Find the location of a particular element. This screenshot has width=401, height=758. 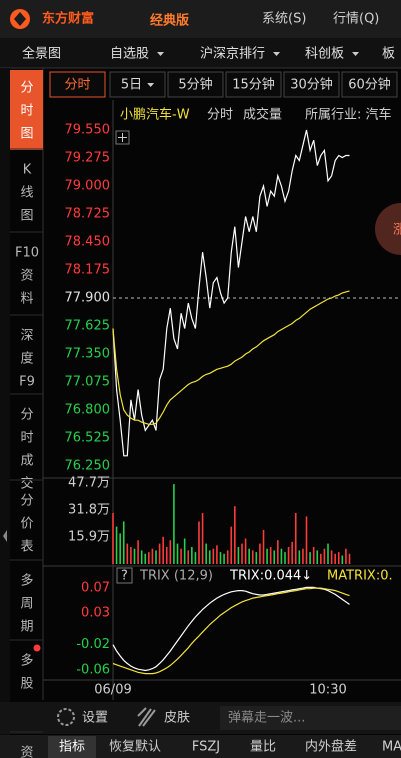

bottom-tab-label: 指标 is located at coordinates (72, 747).